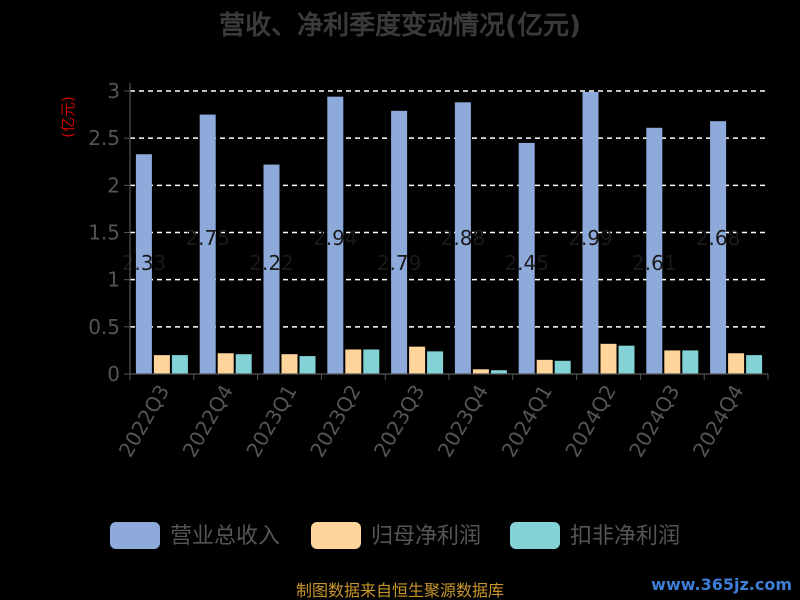 The image size is (800, 600). What do you see at coordinates (161, 364) in the screenshot?
I see `bar-2-2022Q3` at bounding box center [161, 364].